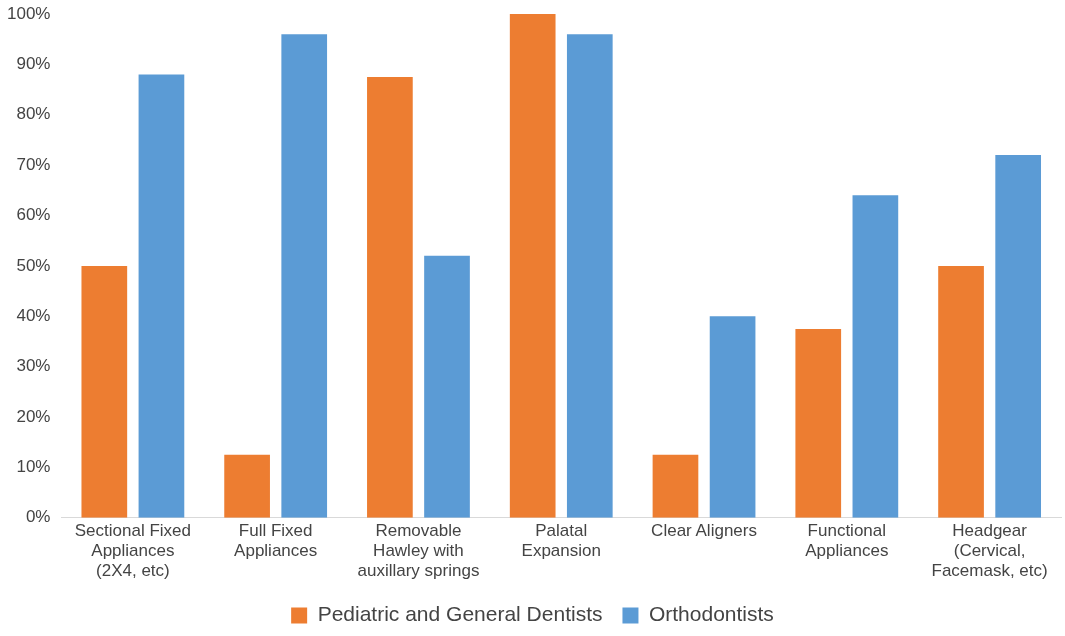 This screenshot has width=1065, height=636. I want to click on x-tick-label: Palatal Expansion, so click(561, 540).